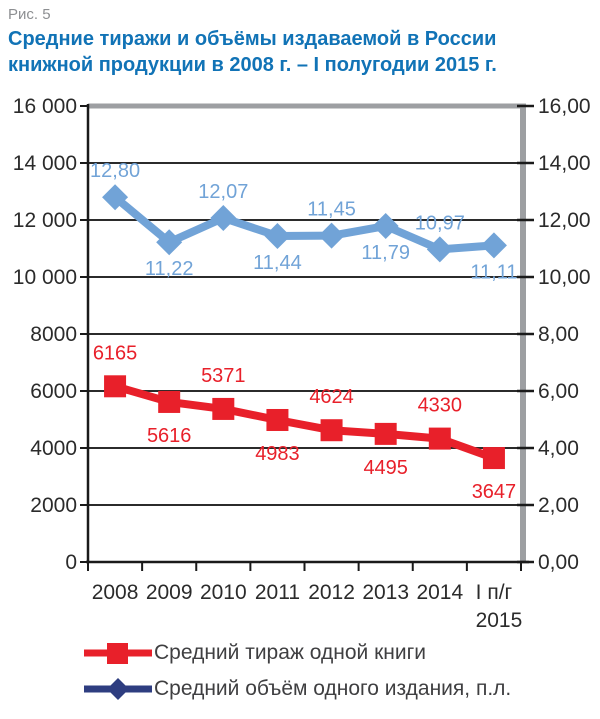 The width and height of the screenshot is (600, 719). I want to click on svg-text: 4330, so click(440, 406).